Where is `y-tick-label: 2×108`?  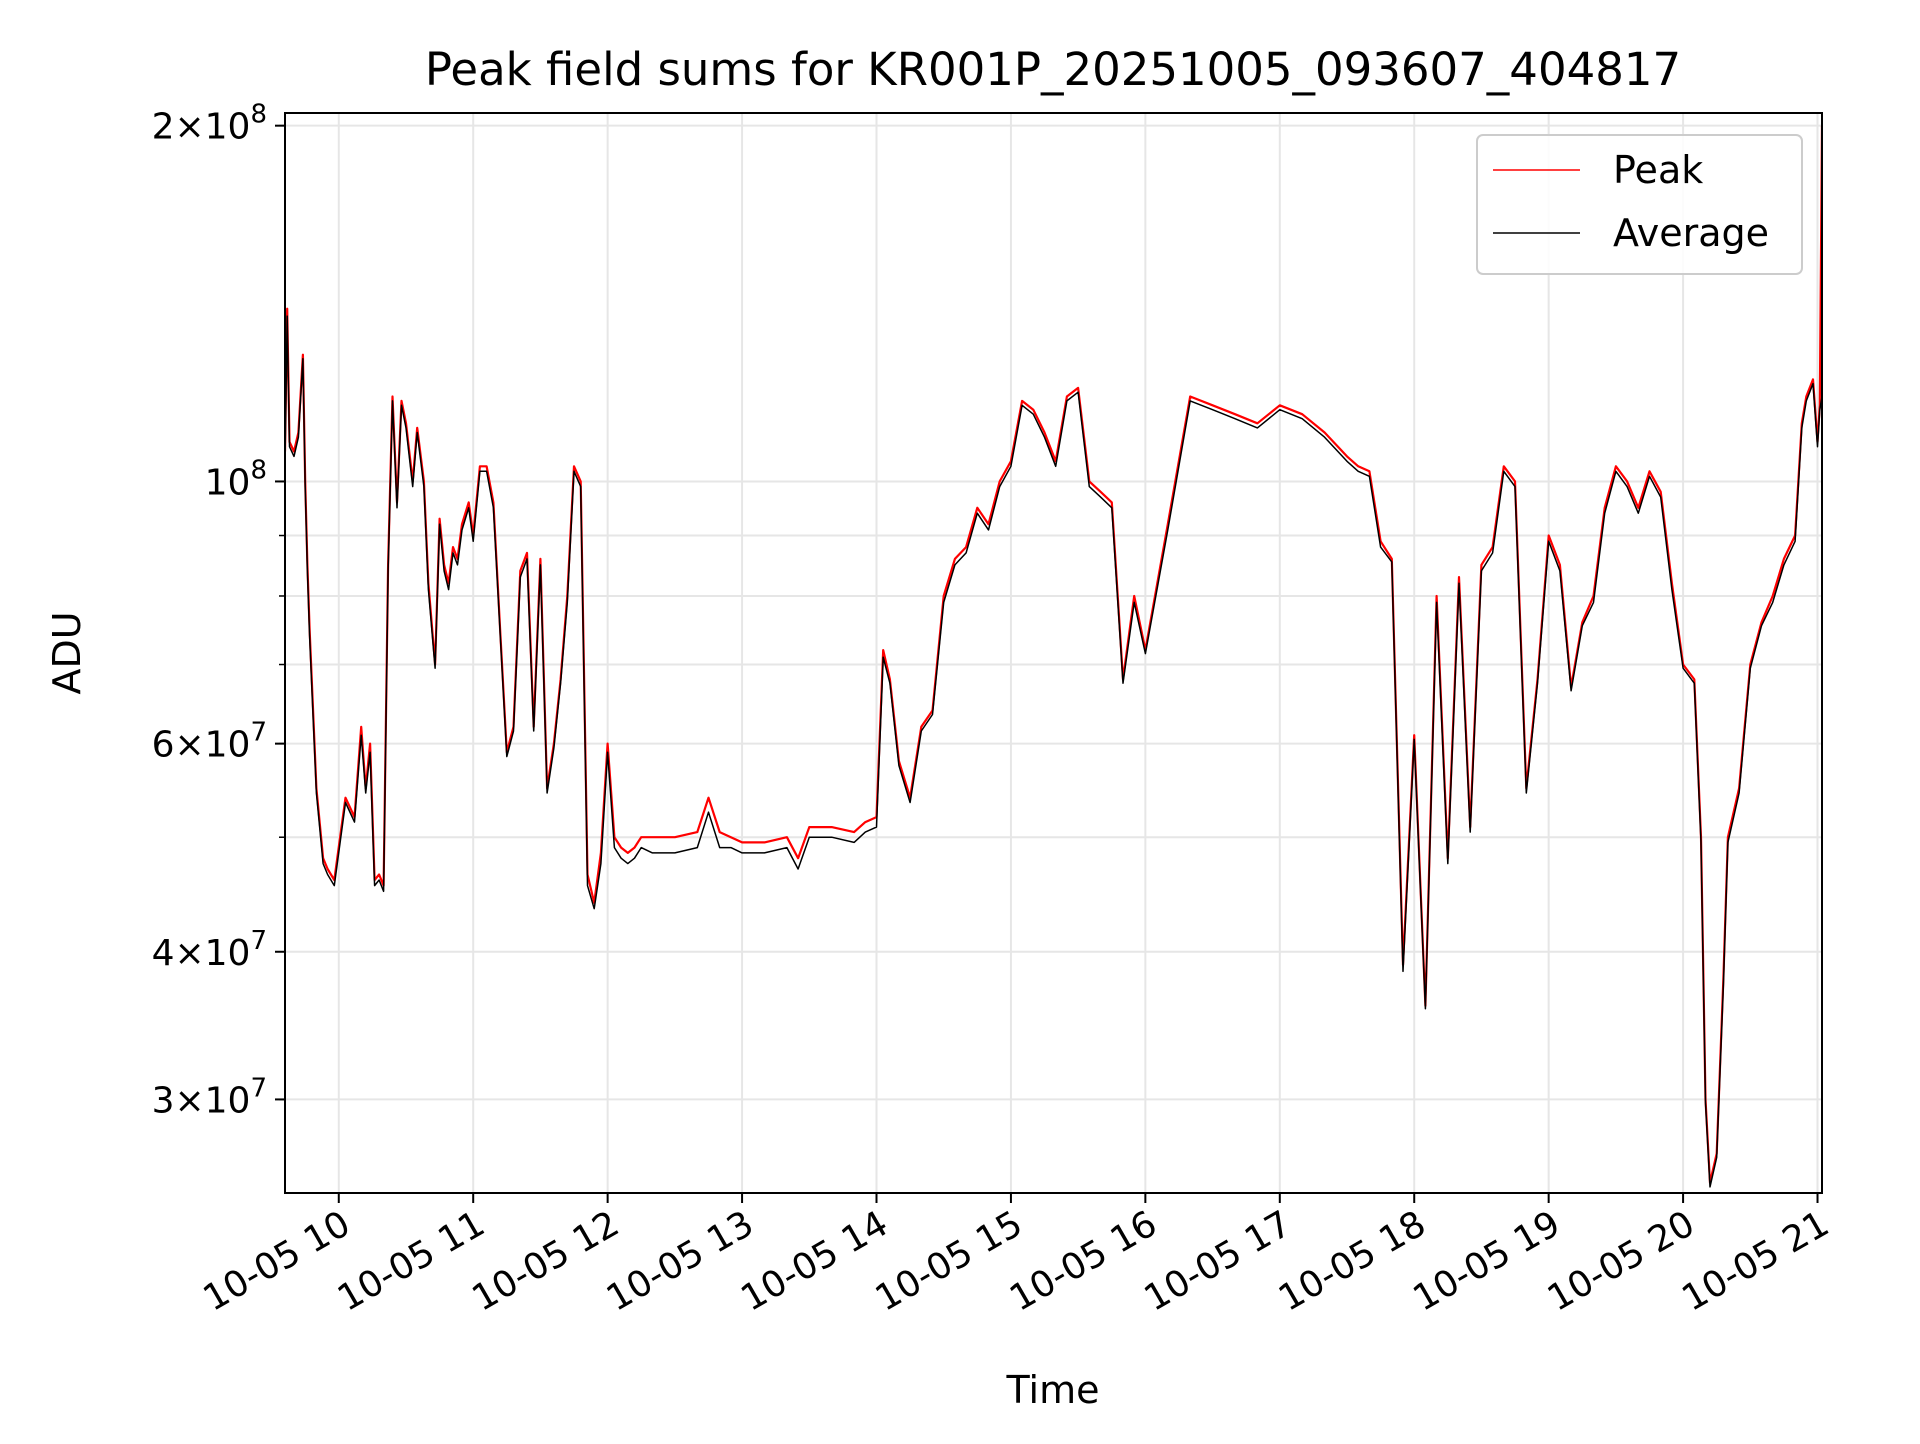
y-tick-label: 2×108 is located at coordinates (209, 124).